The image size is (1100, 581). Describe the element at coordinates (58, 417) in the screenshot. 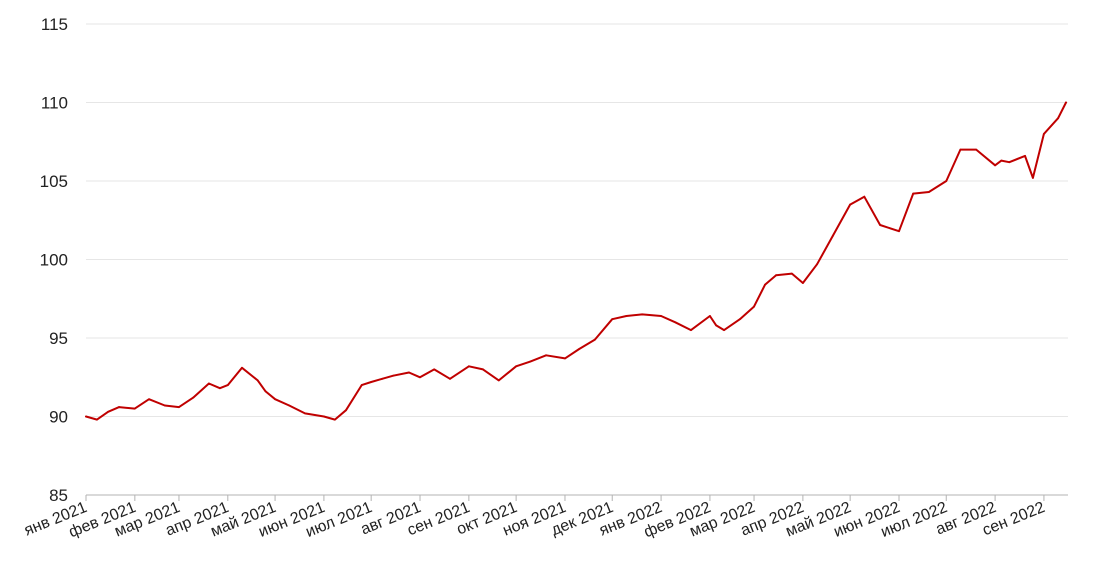

I see `y-tick-label: 90` at that location.